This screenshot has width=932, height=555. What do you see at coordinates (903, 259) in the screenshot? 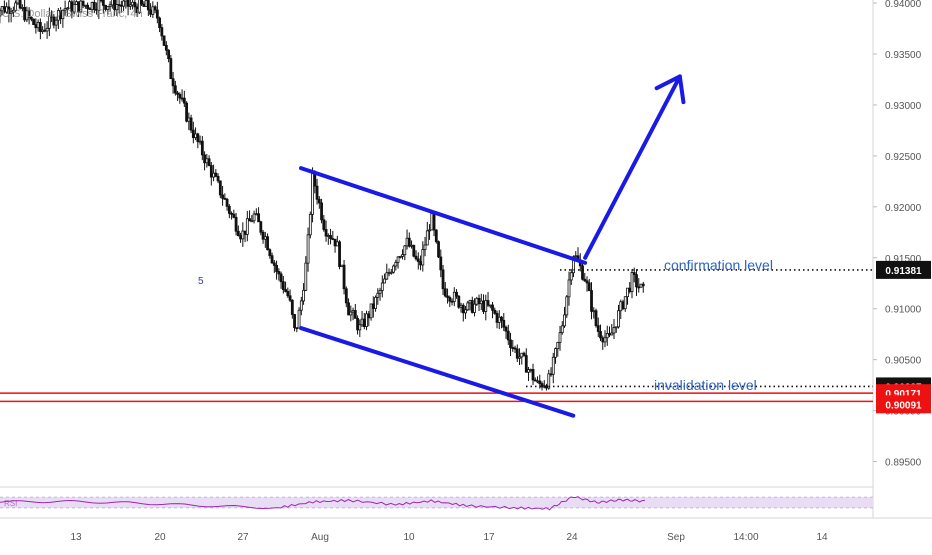
I see `price-tick-label: 0.91500` at bounding box center [903, 259].